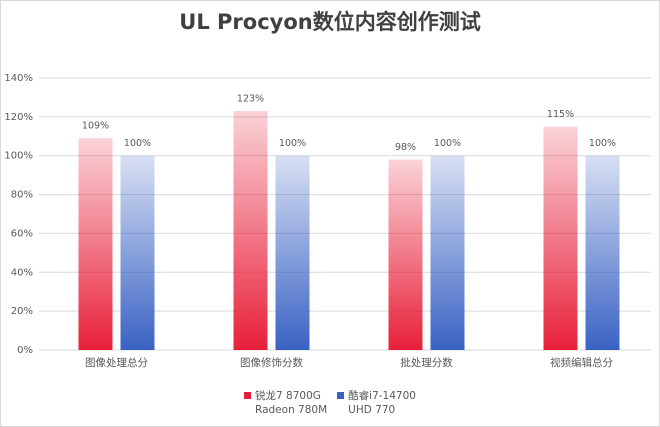 This screenshot has width=660, height=427. Describe the element at coordinates (560, 114) in the screenshot. I see `value-label: 115%` at that location.